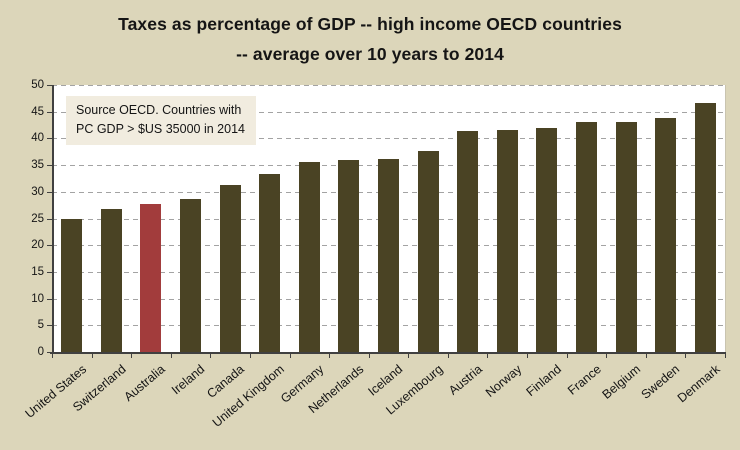 The height and width of the screenshot is (450, 740). I want to click on bar-ireland, so click(191, 275).